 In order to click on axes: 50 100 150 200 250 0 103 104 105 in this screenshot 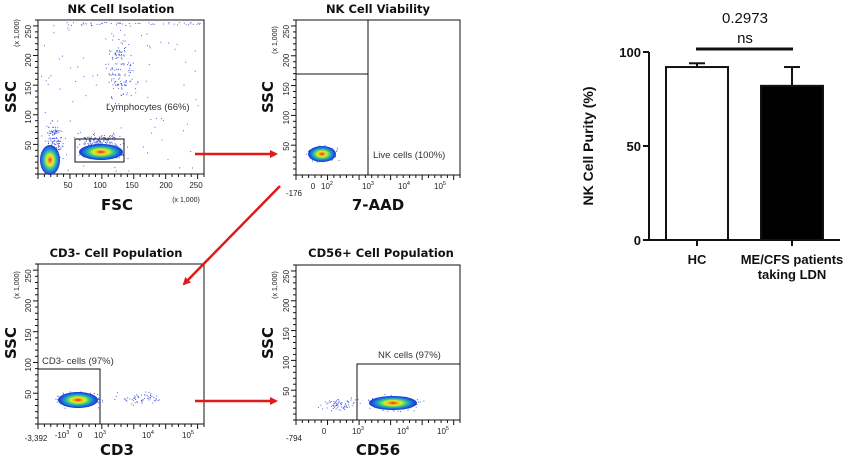, I will do `click(371, 350)`.